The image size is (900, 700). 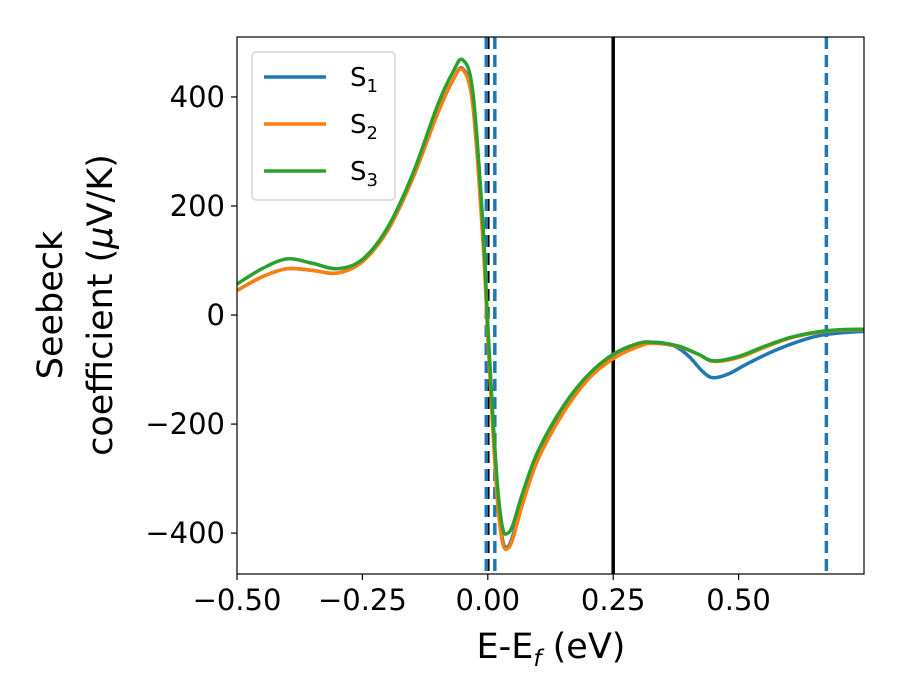 What do you see at coordinates (362, 600) in the screenshot?
I see `x-tick-label: −0.25` at bounding box center [362, 600].